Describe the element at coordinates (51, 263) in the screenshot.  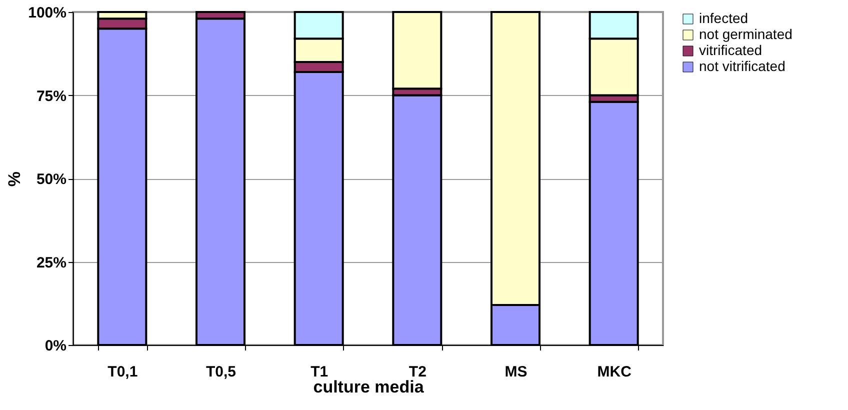
I see `y-tick-label: 25%` at that location.